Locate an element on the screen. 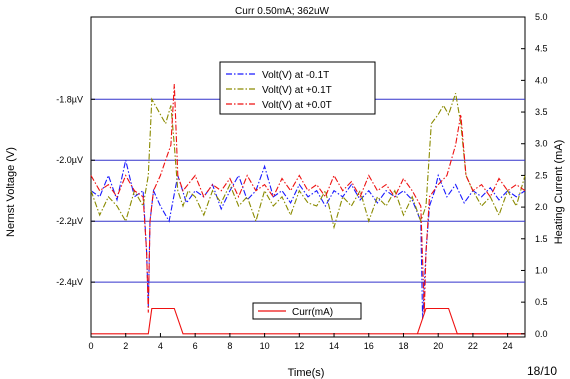  y-right-tick-label-4: 2.0 is located at coordinates (541, 207).